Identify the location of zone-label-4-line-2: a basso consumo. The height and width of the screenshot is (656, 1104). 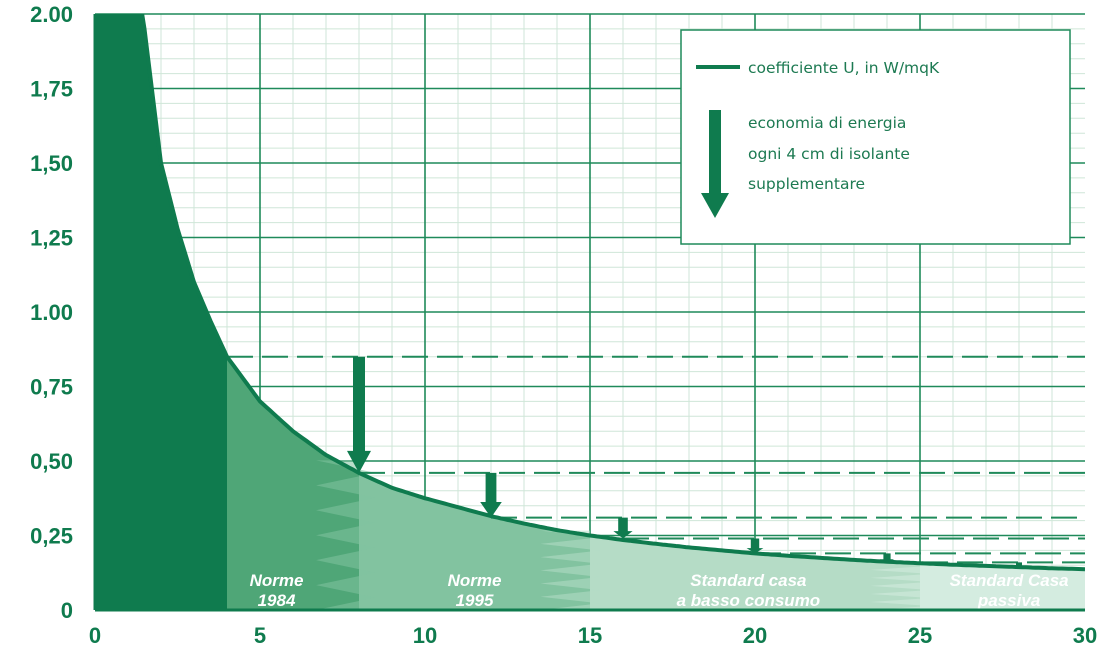
(749, 600).